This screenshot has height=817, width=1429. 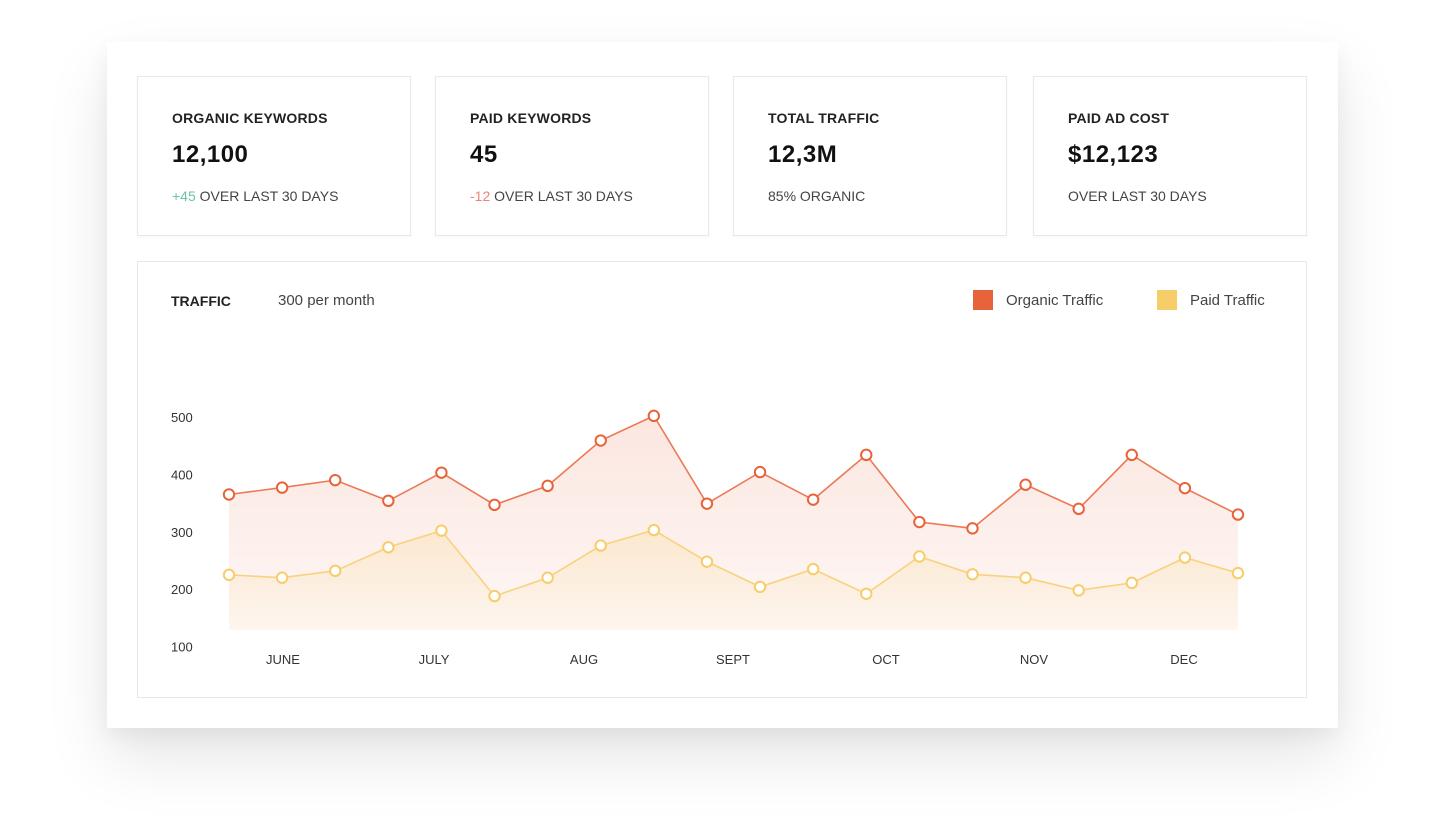 What do you see at coordinates (983, 300) in the screenshot?
I see `legend-swatch-organic` at bounding box center [983, 300].